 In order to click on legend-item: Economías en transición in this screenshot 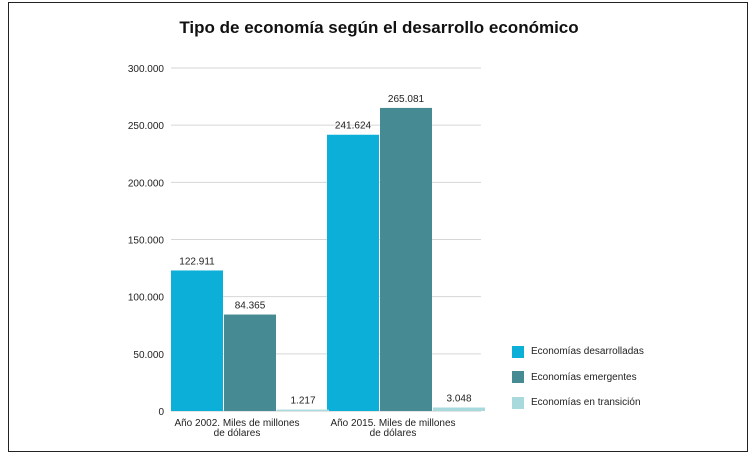, I will do `click(578, 402)`.